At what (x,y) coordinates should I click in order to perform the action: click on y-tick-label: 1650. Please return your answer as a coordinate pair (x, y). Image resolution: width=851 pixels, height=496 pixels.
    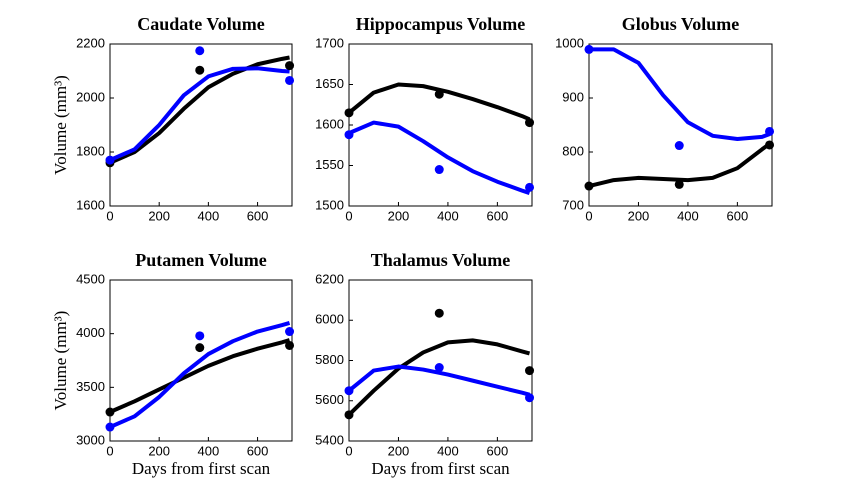
    Looking at the image, I should click on (329, 83).